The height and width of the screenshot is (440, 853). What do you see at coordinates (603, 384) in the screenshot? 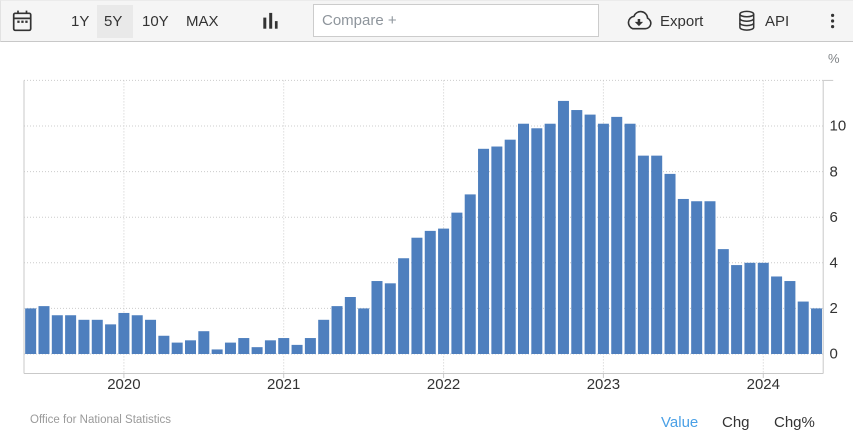
I see `svg-text: 2023` at bounding box center [603, 384].